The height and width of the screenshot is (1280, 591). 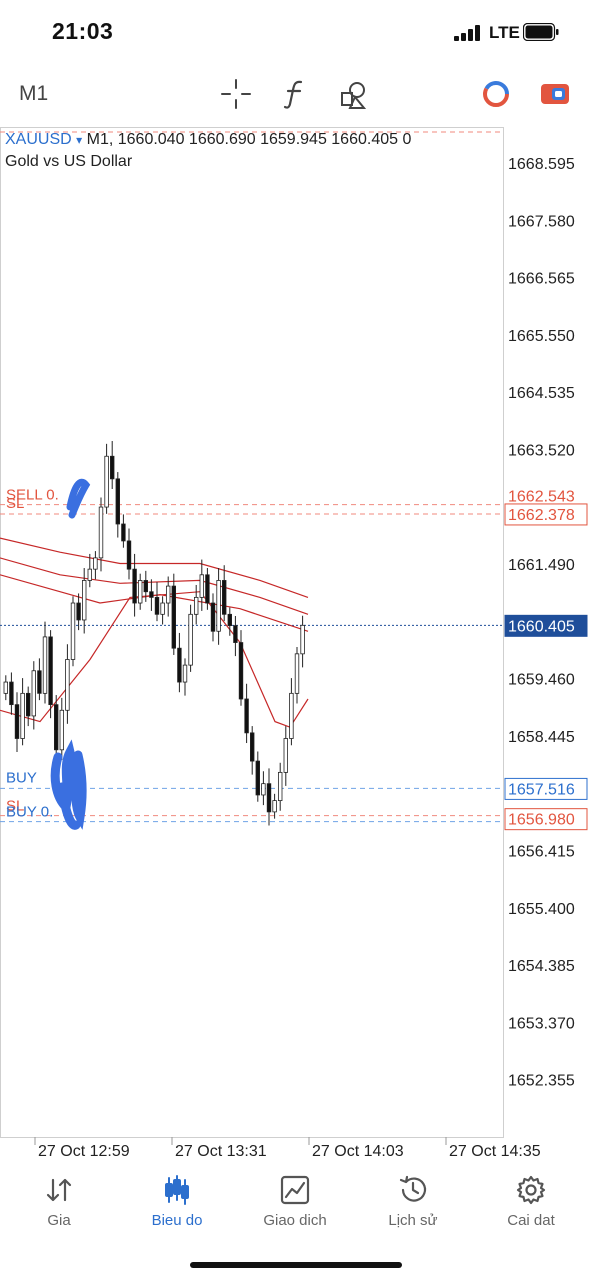 What do you see at coordinates (79, 140) in the screenshot?
I see `symbol-dropdown-icon: ▾` at bounding box center [79, 140].